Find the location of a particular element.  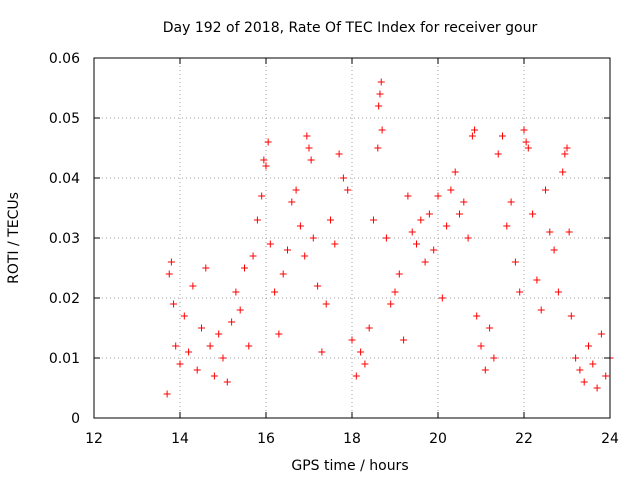

x-tick-label: 18 is located at coordinates (352, 439).